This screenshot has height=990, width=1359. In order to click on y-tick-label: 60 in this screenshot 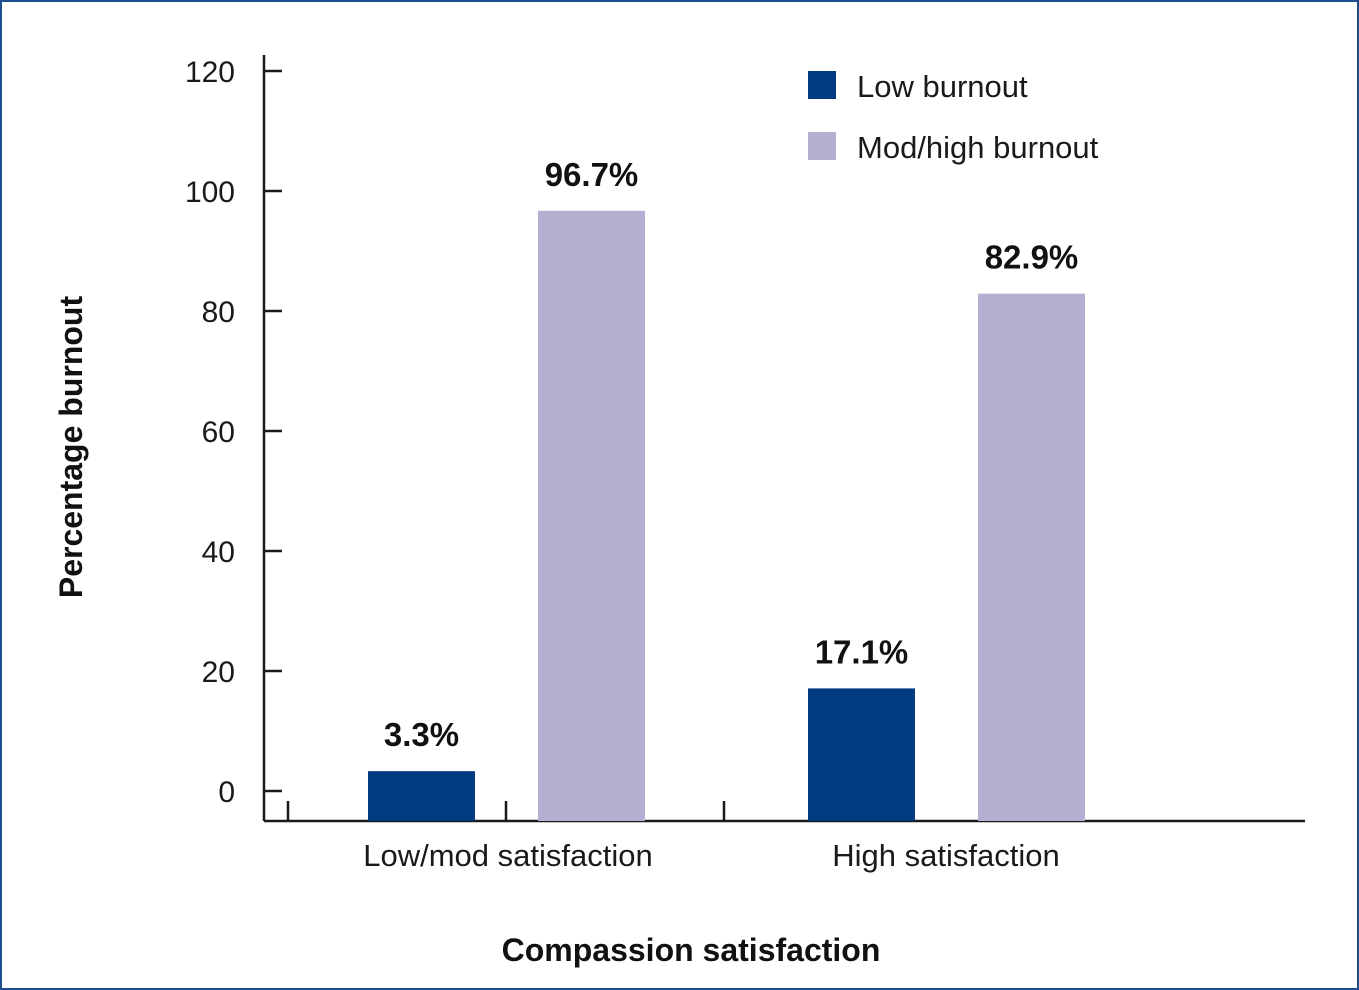, I will do `click(218, 432)`.